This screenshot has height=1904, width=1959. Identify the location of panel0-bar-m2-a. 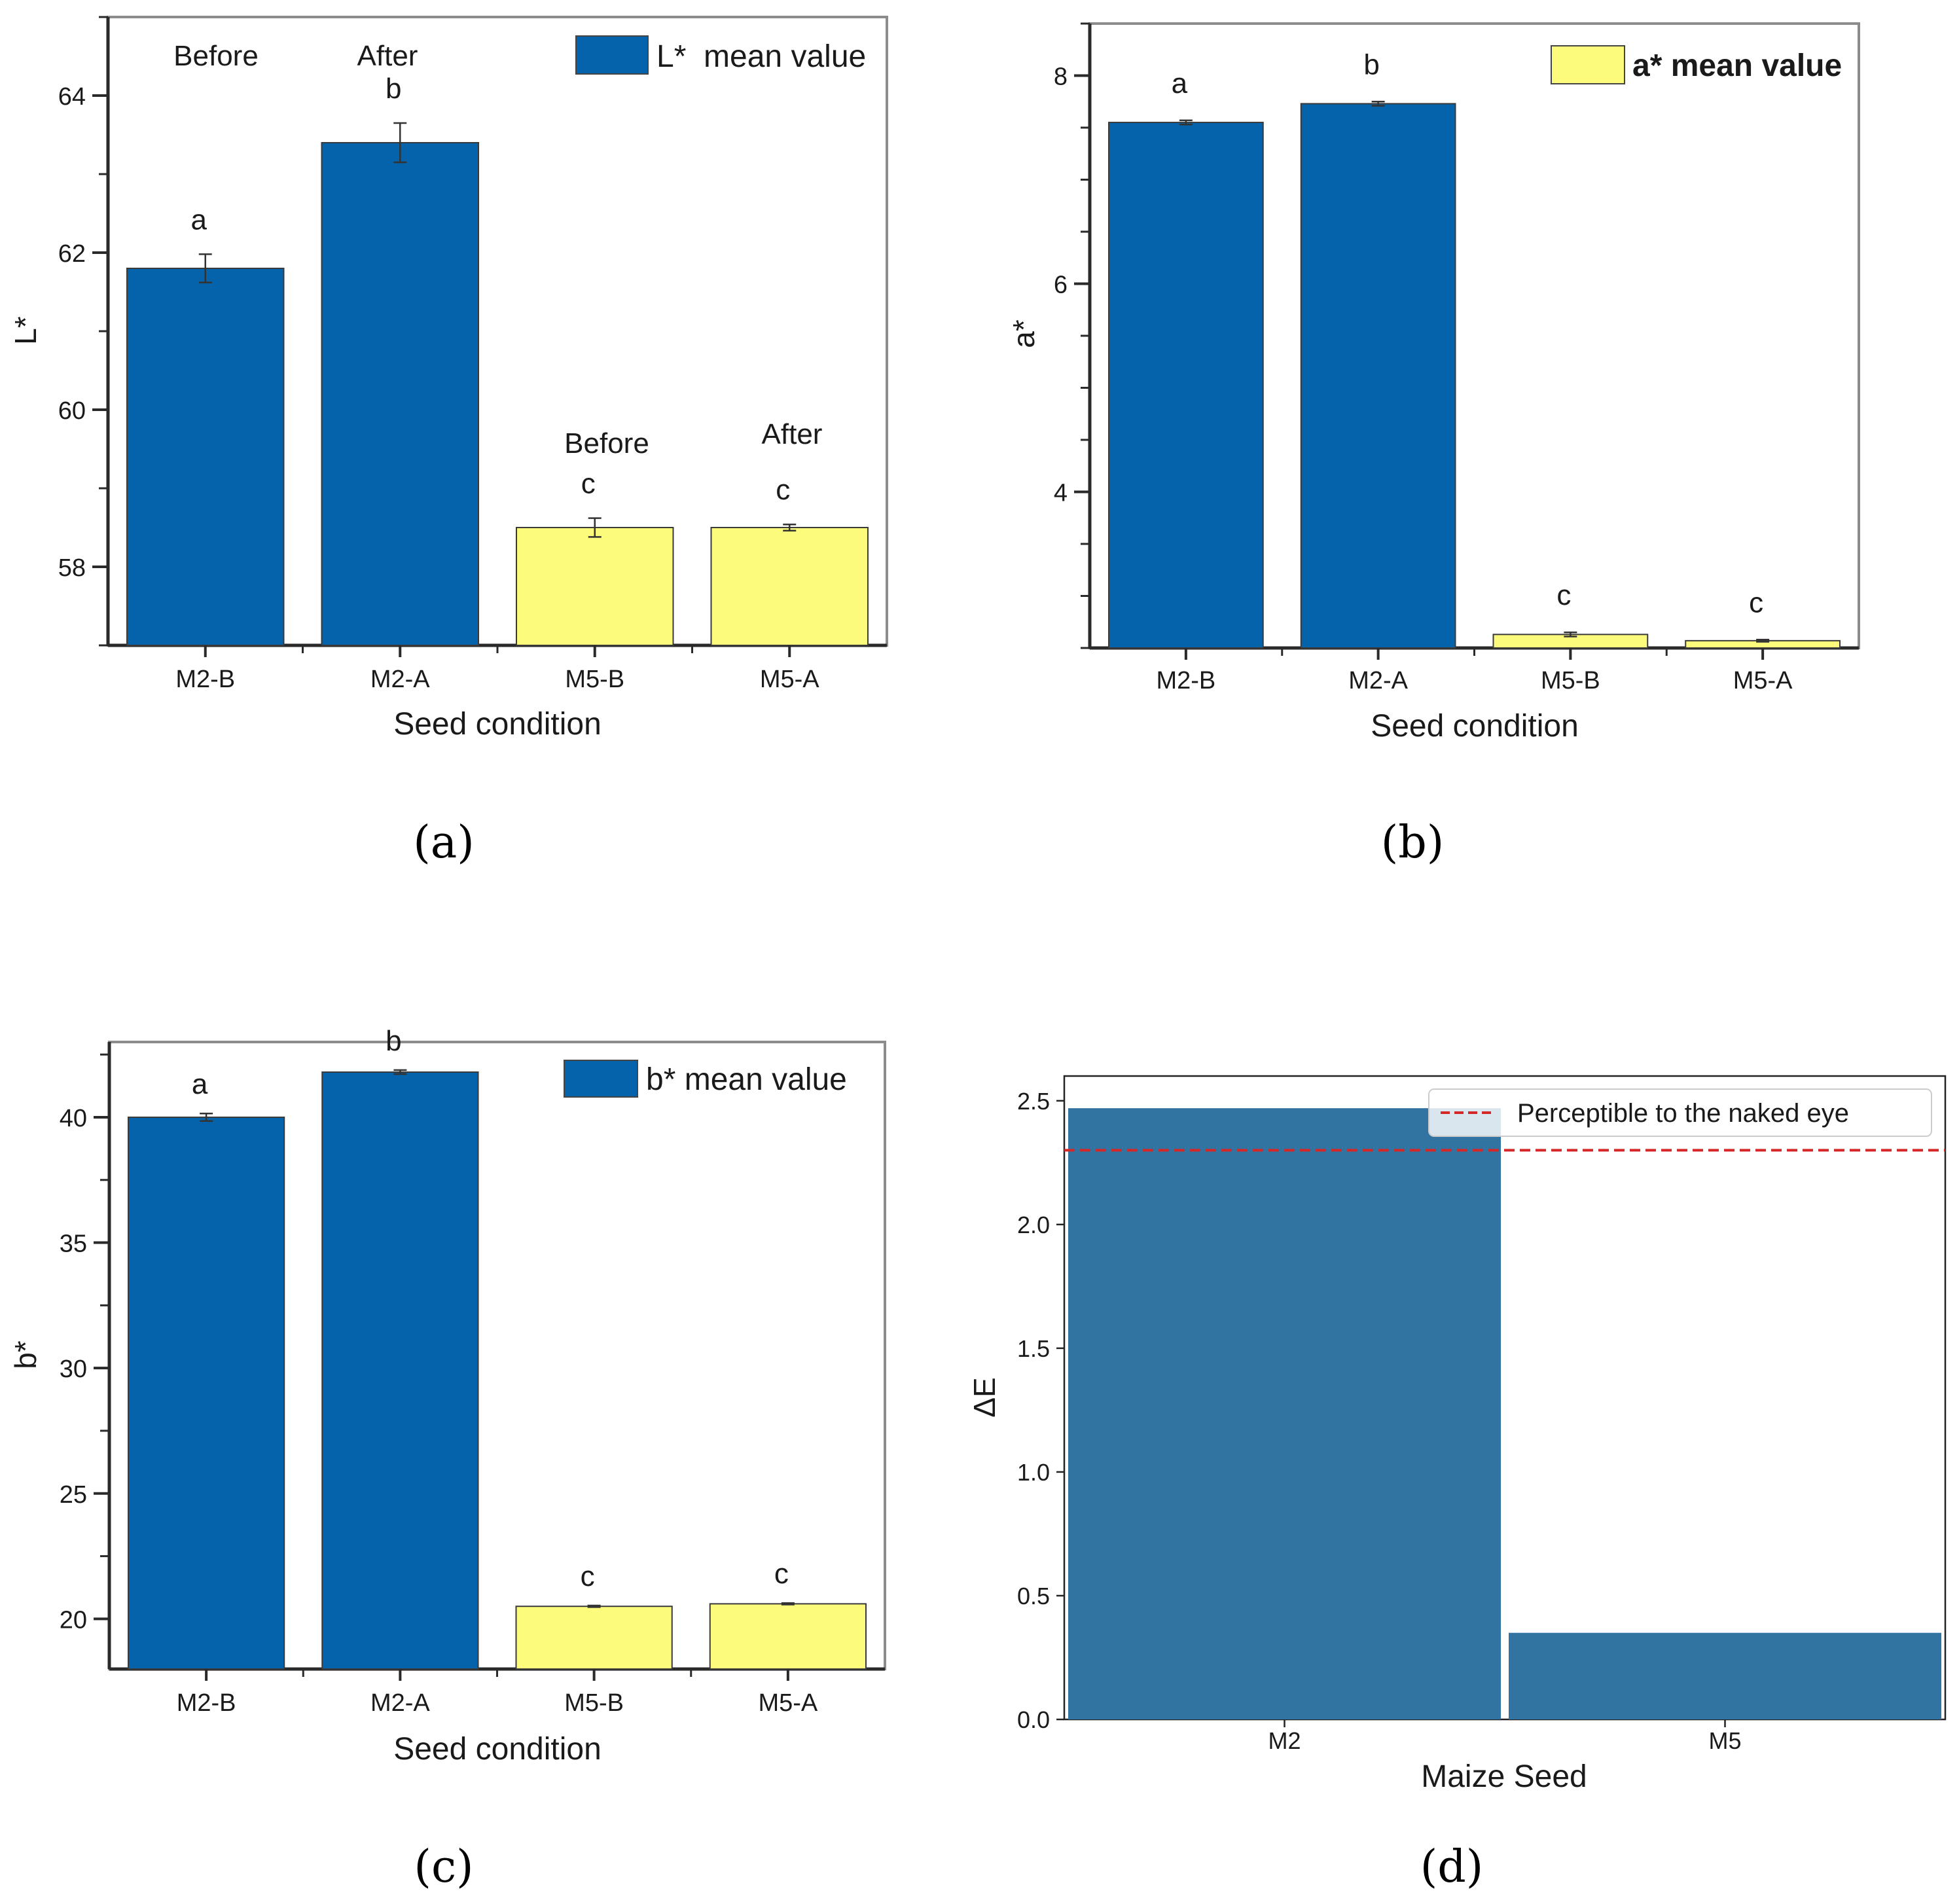
(400, 394).